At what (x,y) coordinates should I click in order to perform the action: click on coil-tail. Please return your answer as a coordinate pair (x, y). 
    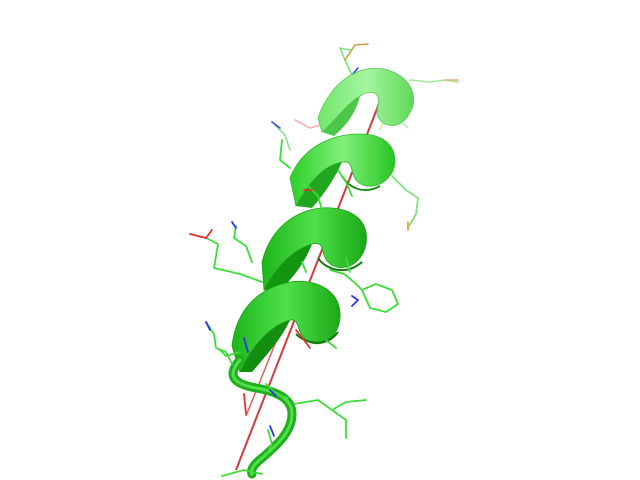
    Looking at the image, I should click on (262, 417).